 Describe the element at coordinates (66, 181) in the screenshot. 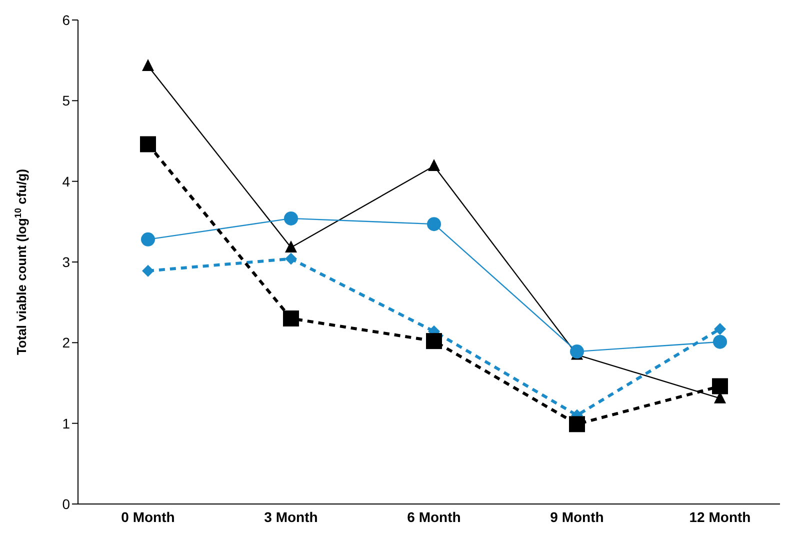

I see `y-tick-label: 4` at that location.